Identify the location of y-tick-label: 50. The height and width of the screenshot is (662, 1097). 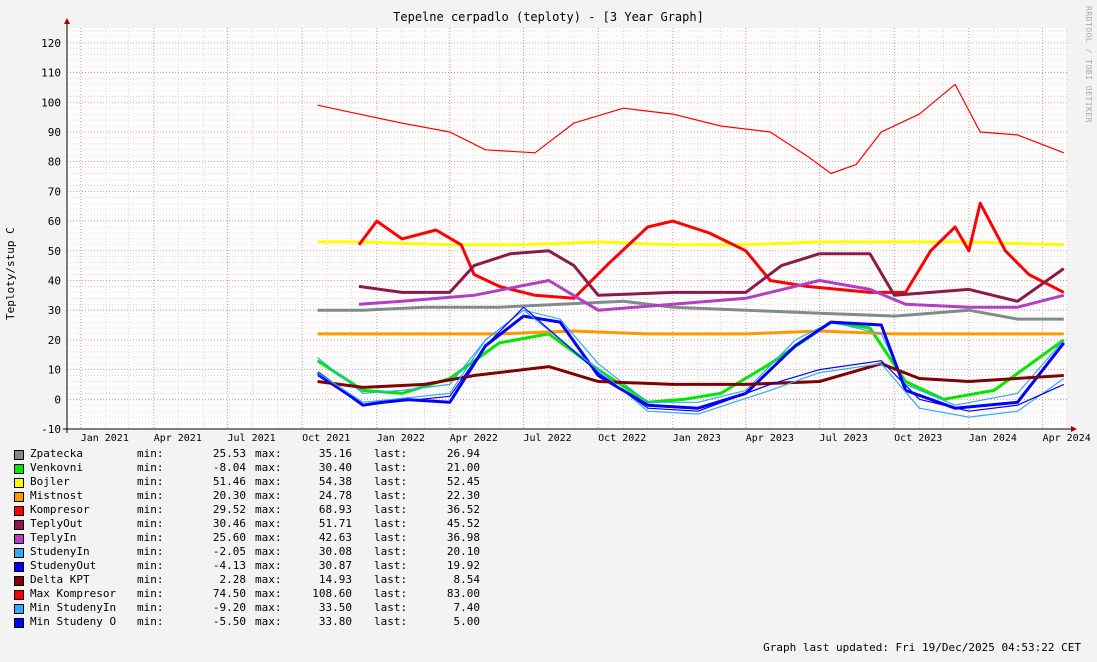
(54, 251).